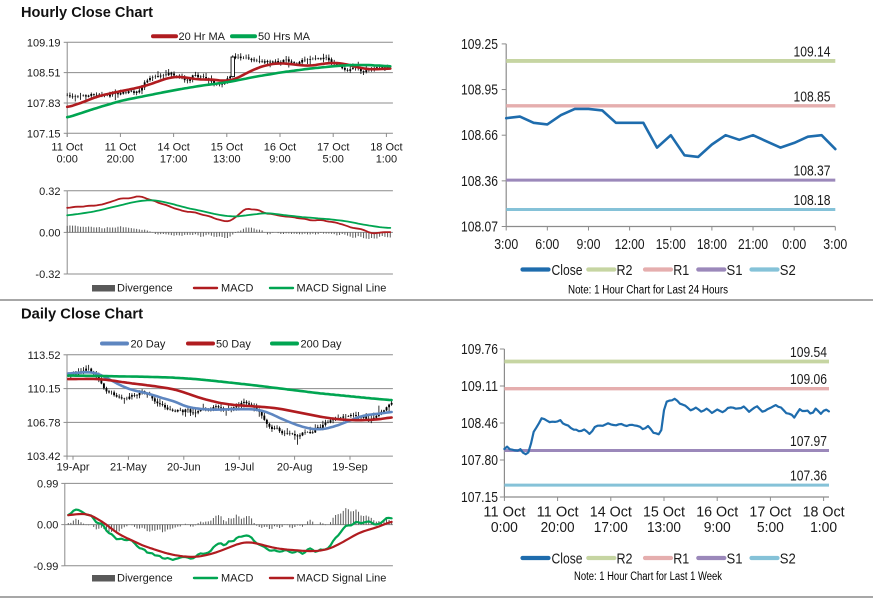 The width and height of the screenshot is (873, 606). What do you see at coordinates (72, 467) in the screenshot?
I see `svg-text: 19-Apr` at bounding box center [72, 467].